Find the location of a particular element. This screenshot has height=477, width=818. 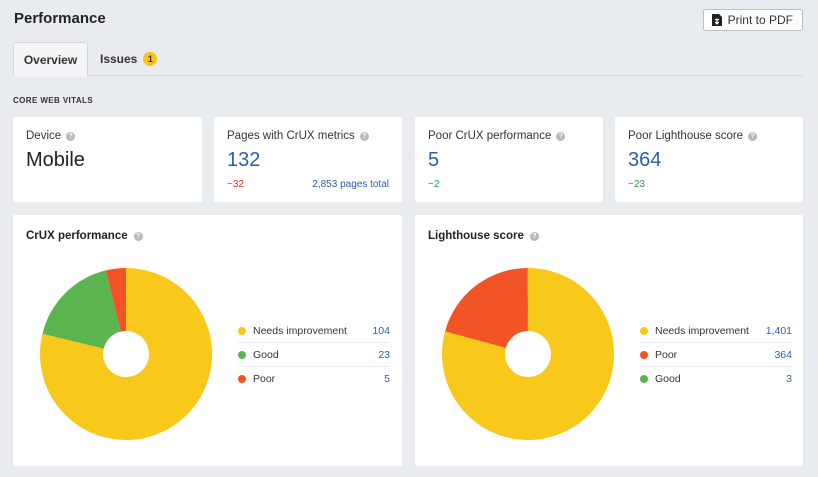

poor-crux-card: Poor CrUX performance ? 5 −2 is located at coordinates (509, 159).